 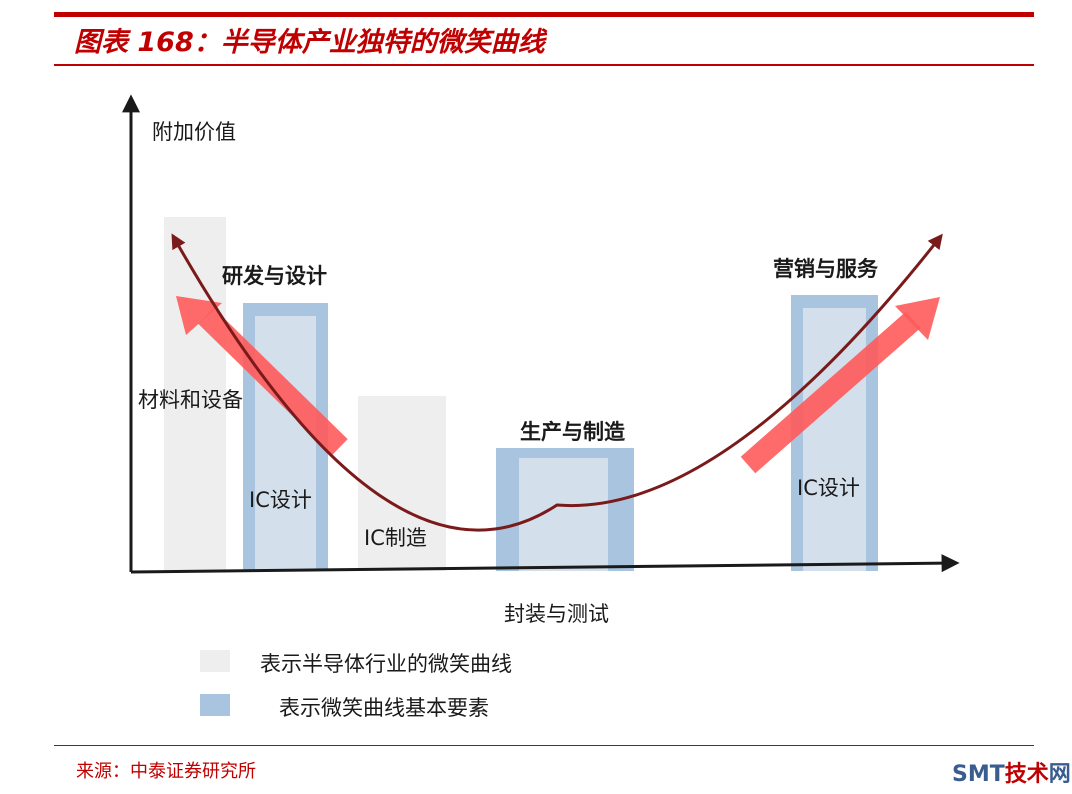 What do you see at coordinates (556, 614) in the screenshot?
I see `x-axis-label: 封装与测试` at bounding box center [556, 614].